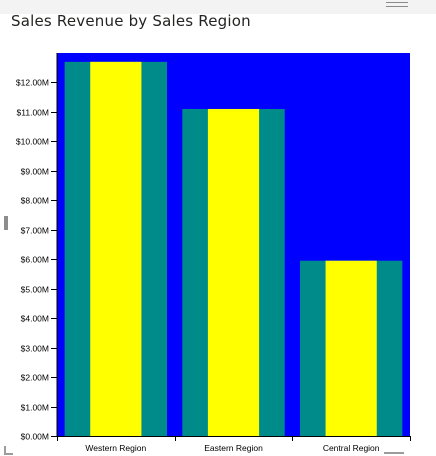 This screenshot has width=436, height=456. What do you see at coordinates (131, 21) in the screenshot?
I see `chart-title: Sales Revenue by Sales Region` at bounding box center [131, 21].